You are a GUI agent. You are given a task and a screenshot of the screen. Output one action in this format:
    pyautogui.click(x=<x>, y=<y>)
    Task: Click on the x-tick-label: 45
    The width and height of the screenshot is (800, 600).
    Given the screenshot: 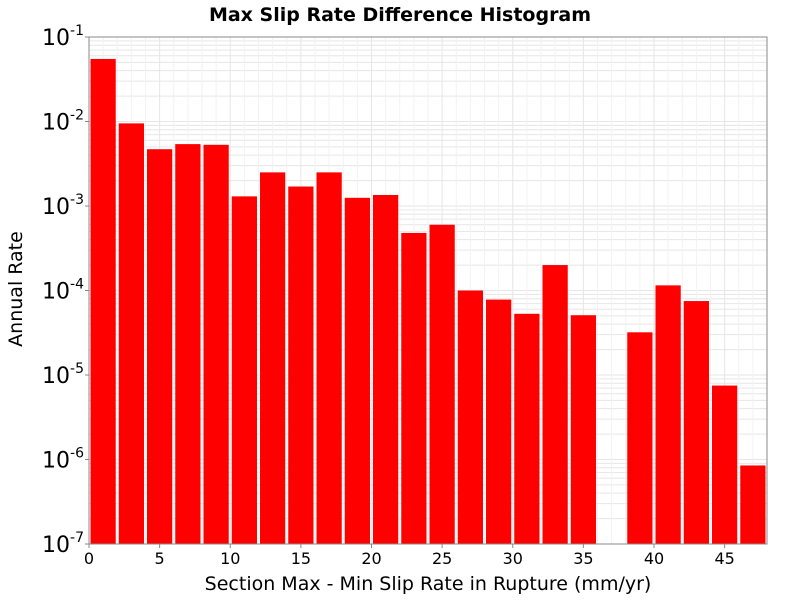 What is the action you would take?
    pyautogui.click(x=724, y=558)
    